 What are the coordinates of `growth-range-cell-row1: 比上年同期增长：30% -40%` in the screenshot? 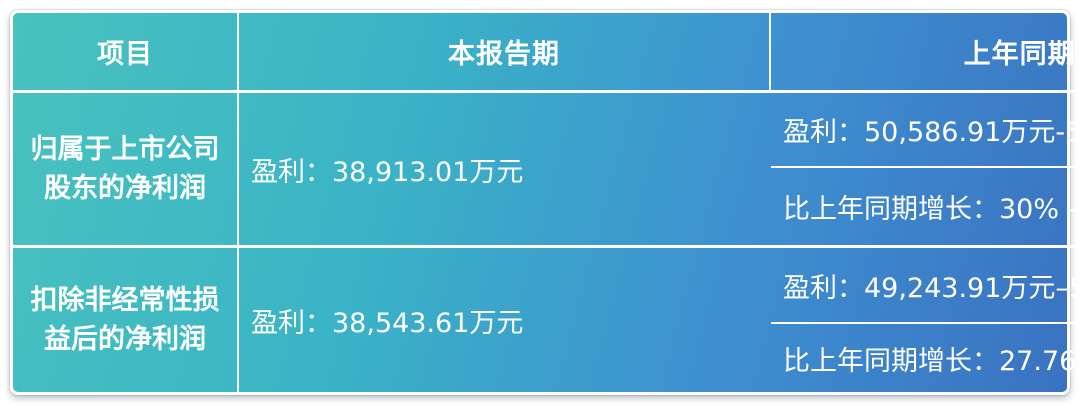 It's located at (925, 208).